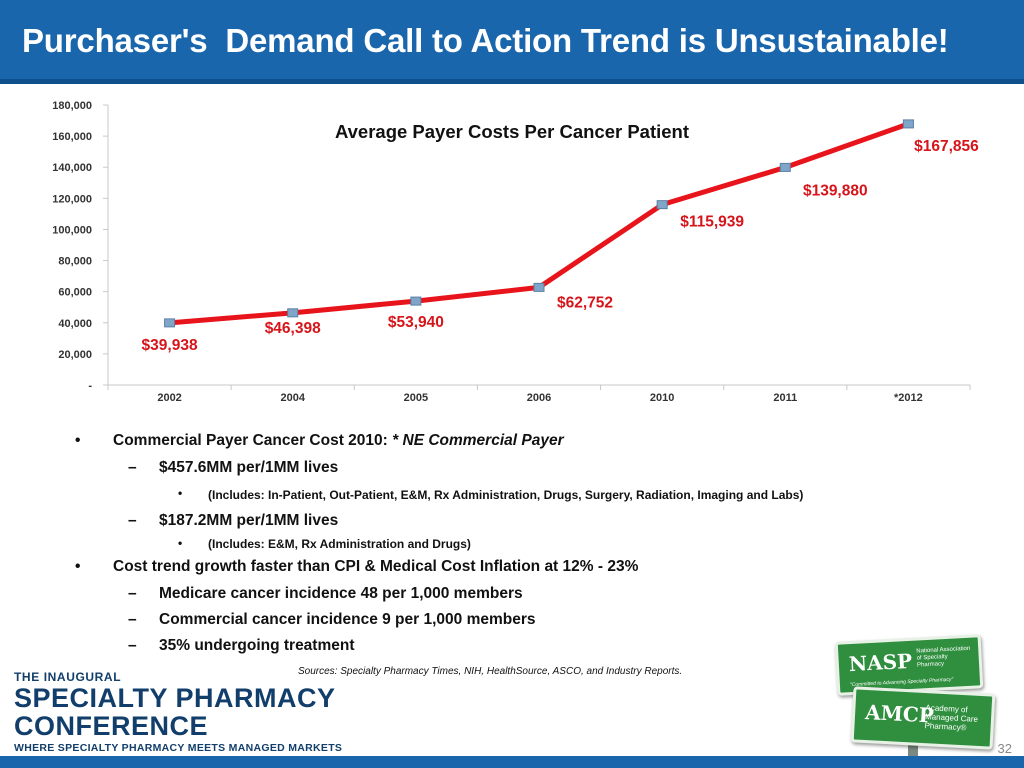  I want to click on footer-bar, so click(512, 762).